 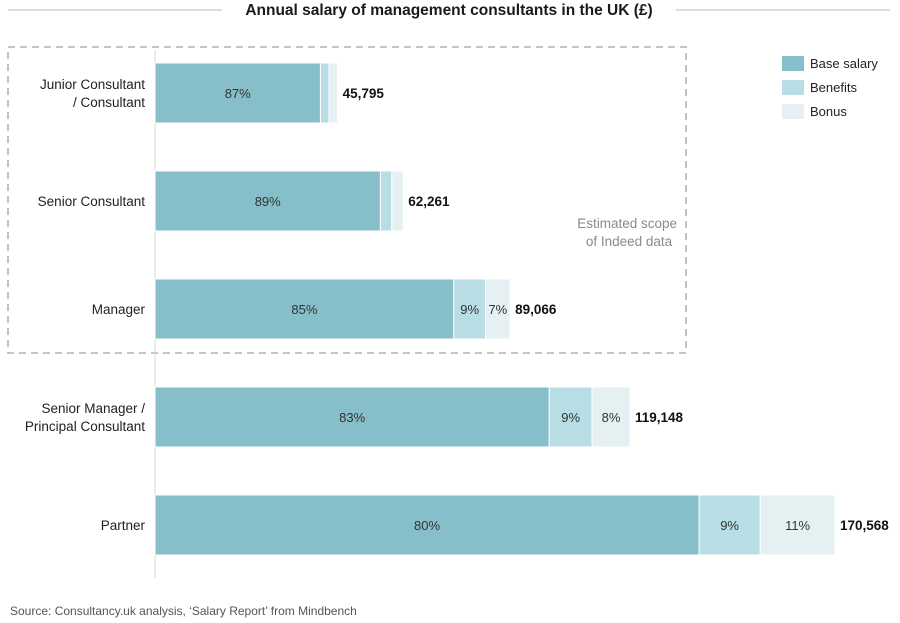 I want to click on total-value: 45,795, so click(x=364, y=93).